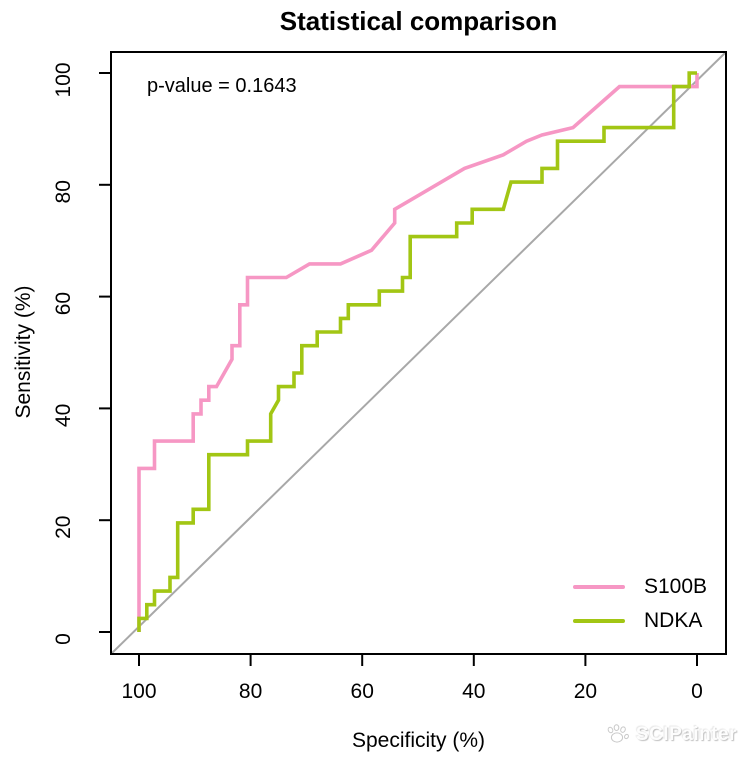  What do you see at coordinates (63, 527) in the screenshot?
I see `y-tick-label: 20` at bounding box center [63, 527].